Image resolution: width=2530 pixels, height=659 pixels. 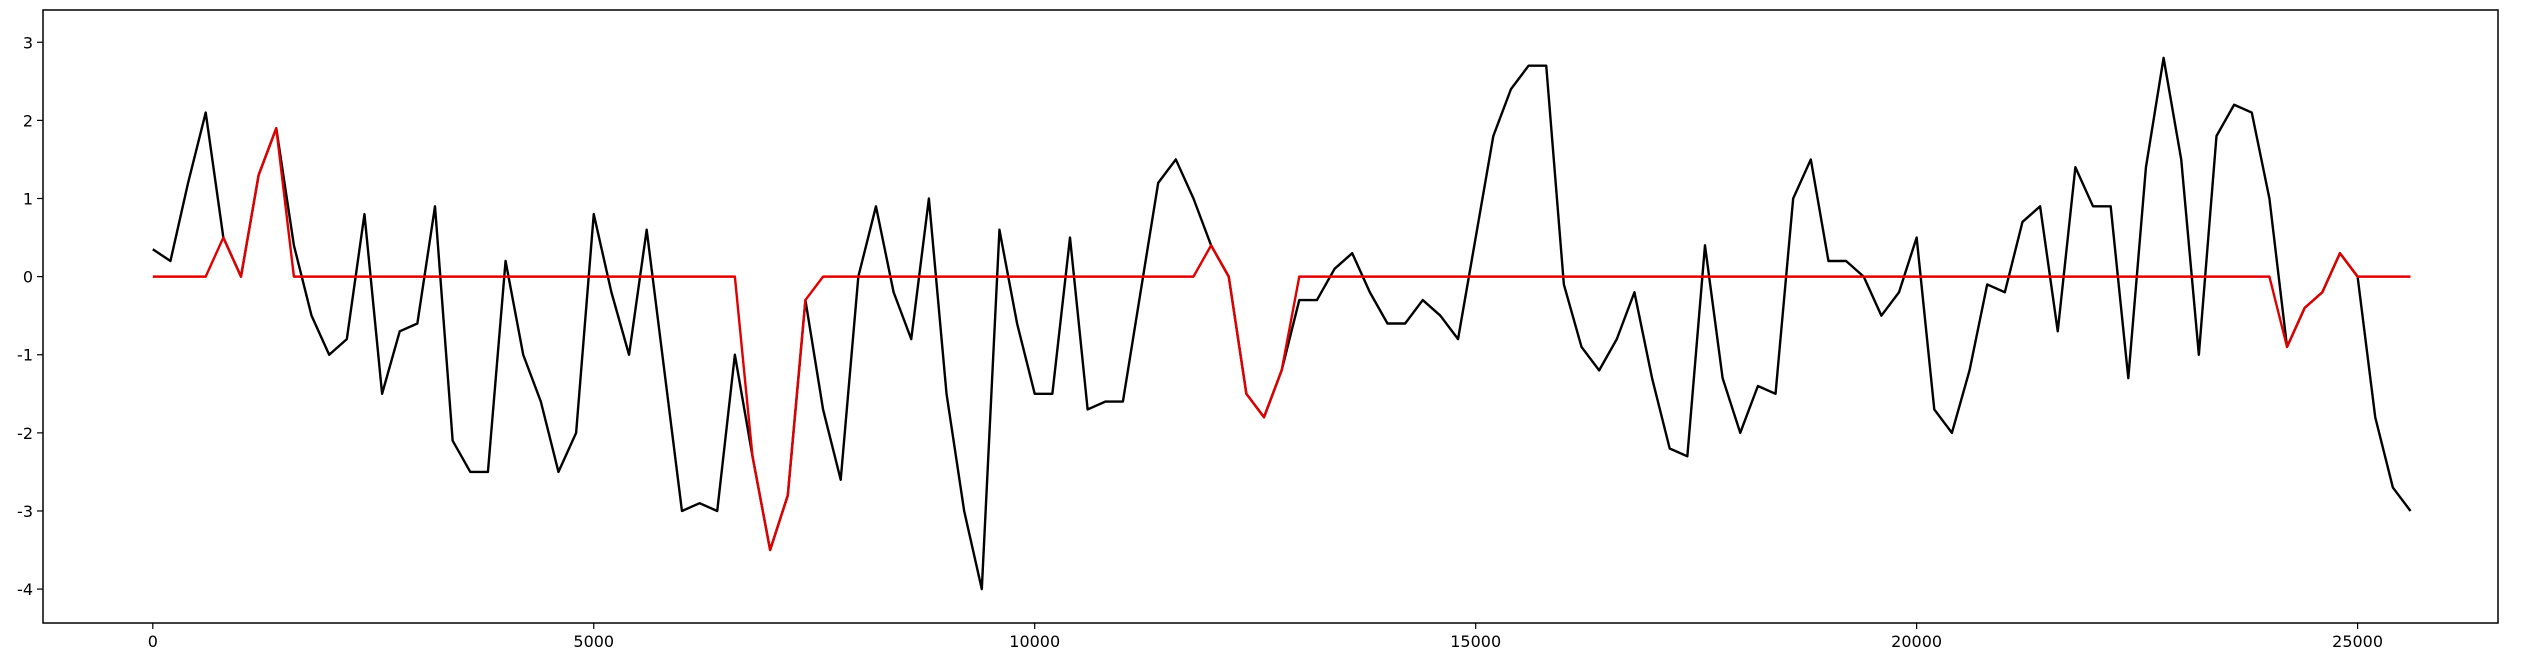 What do you see at coordinates (25, 355) in the screenshot?
I see `y-tick-label: -1` at bounding box center [25, 355].